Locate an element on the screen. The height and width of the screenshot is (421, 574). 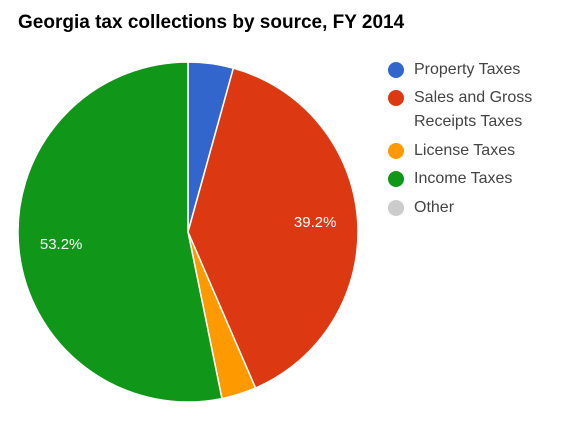
legend-item: Other is located at coordinates (473, 208).